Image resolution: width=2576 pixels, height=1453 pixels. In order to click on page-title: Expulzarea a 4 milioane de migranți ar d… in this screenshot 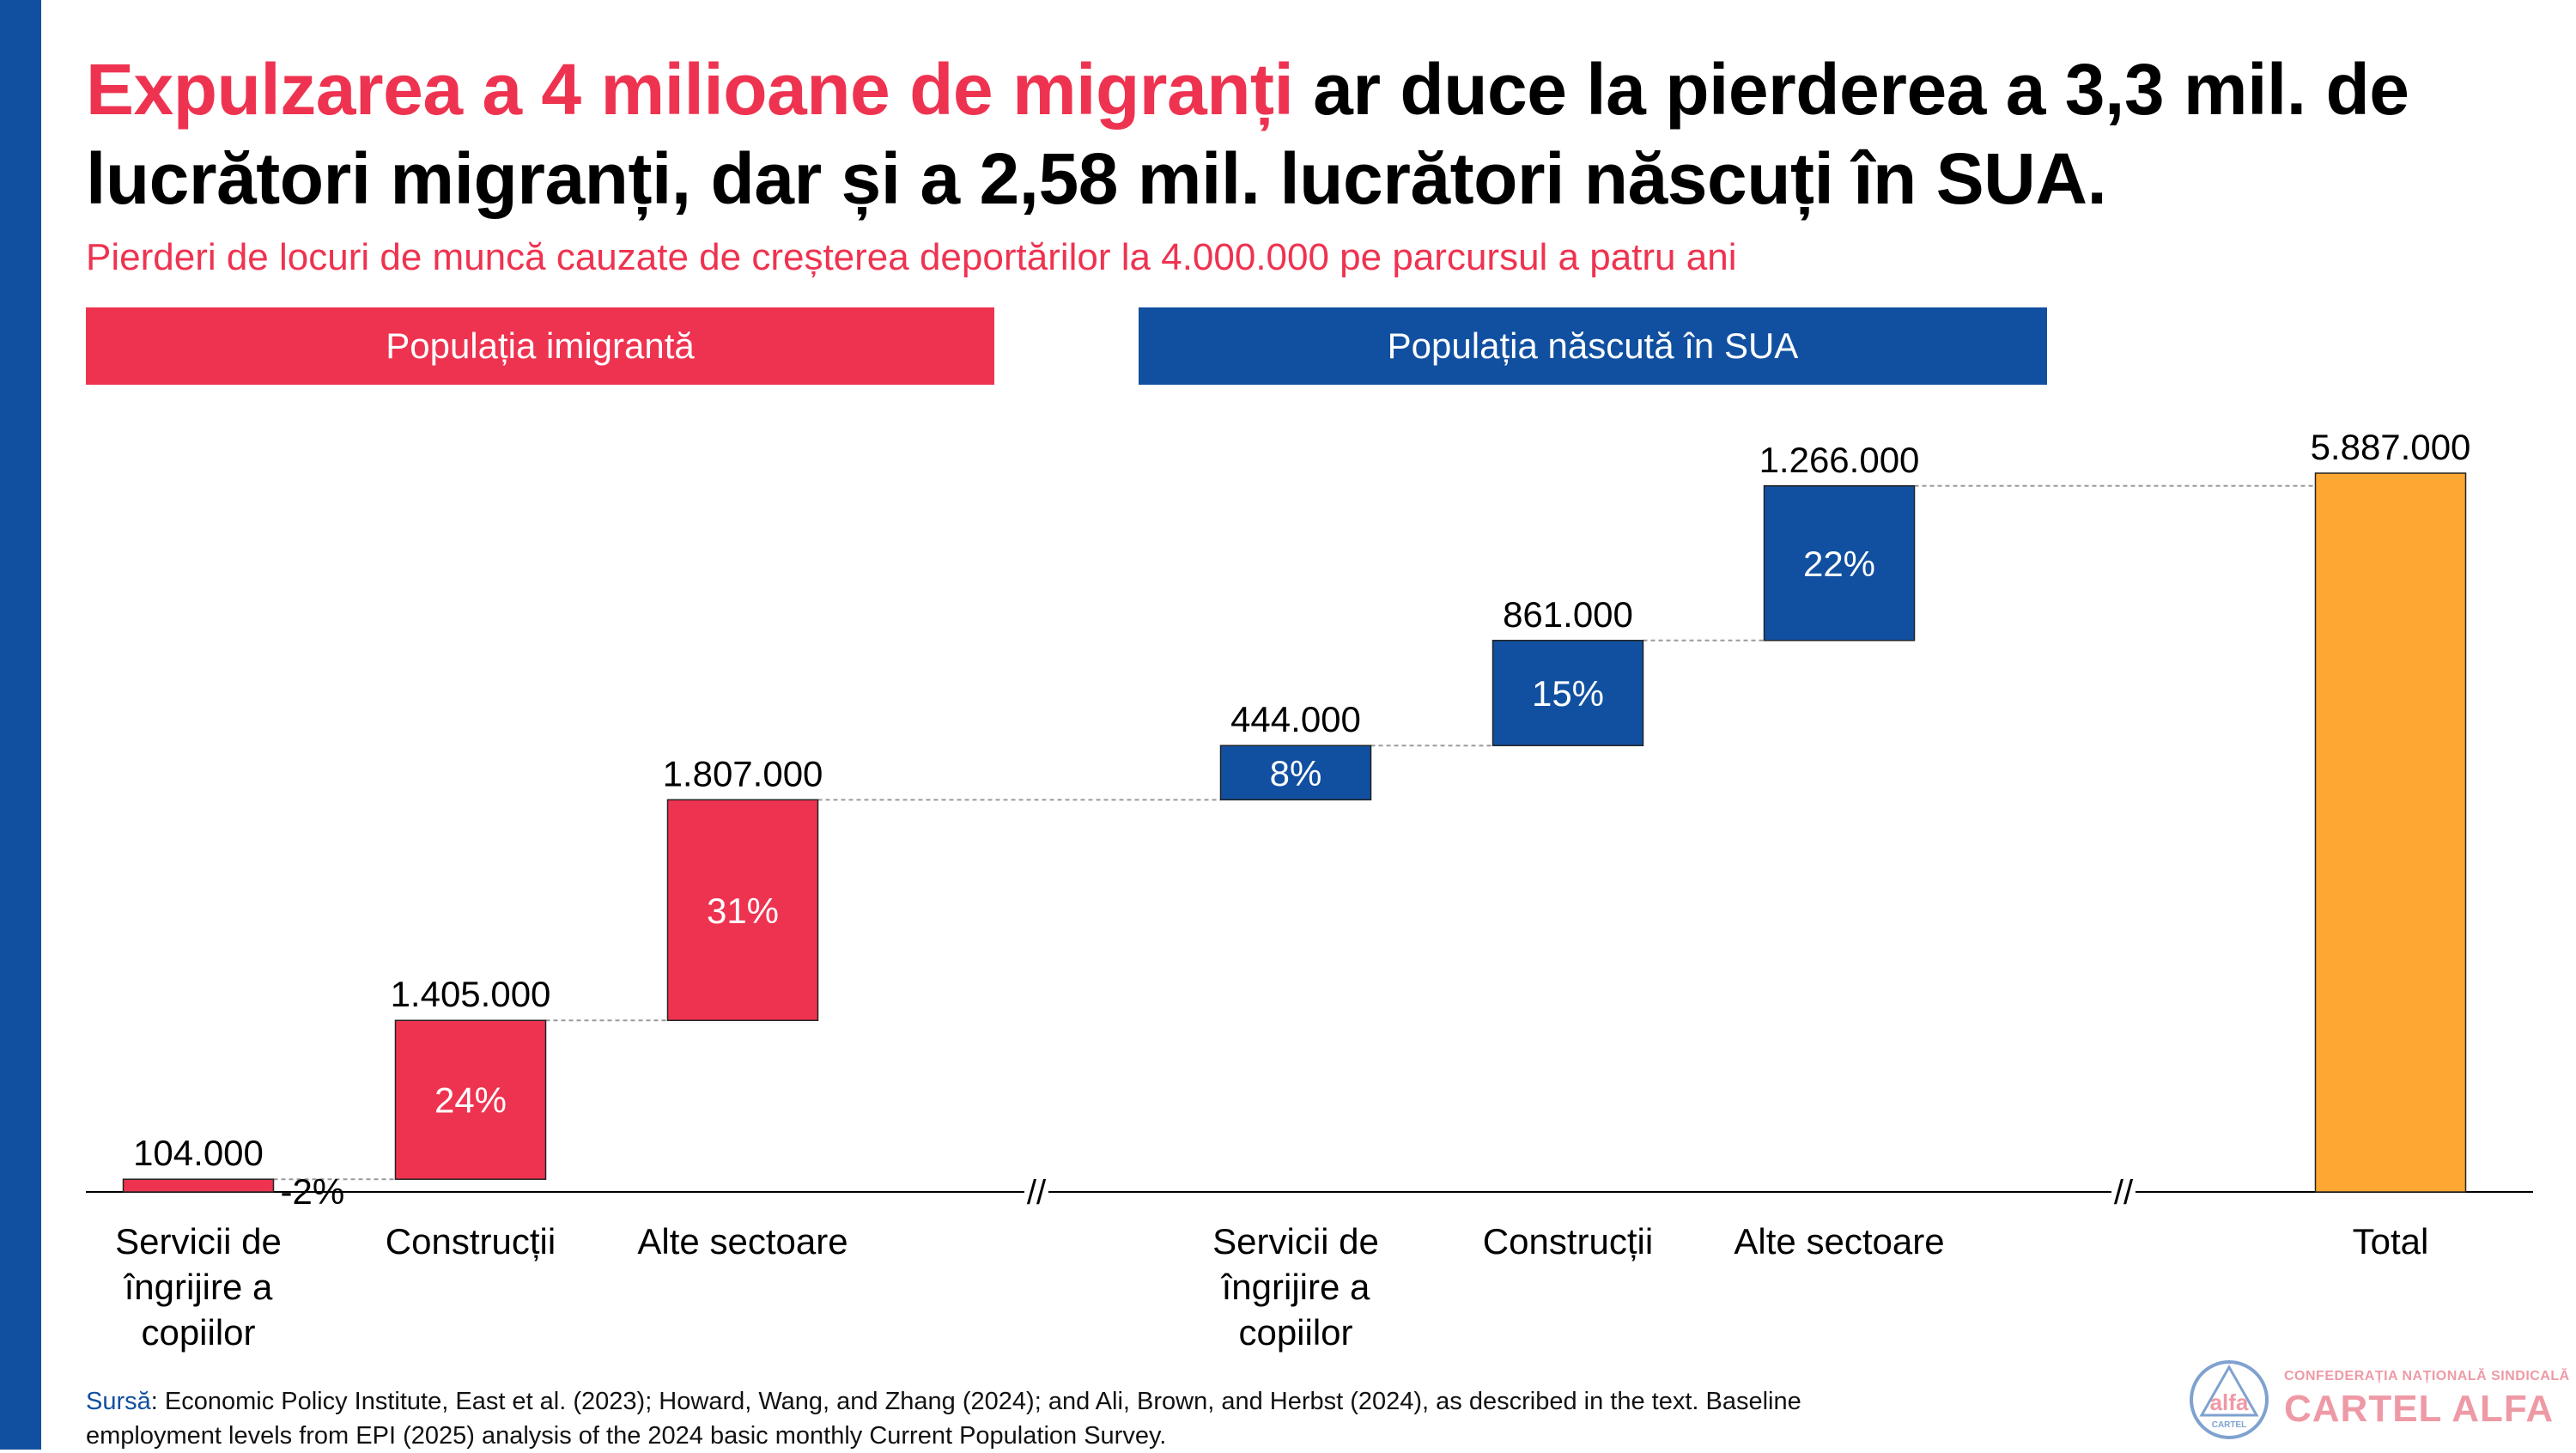, I will do `click(1305, 134)`.